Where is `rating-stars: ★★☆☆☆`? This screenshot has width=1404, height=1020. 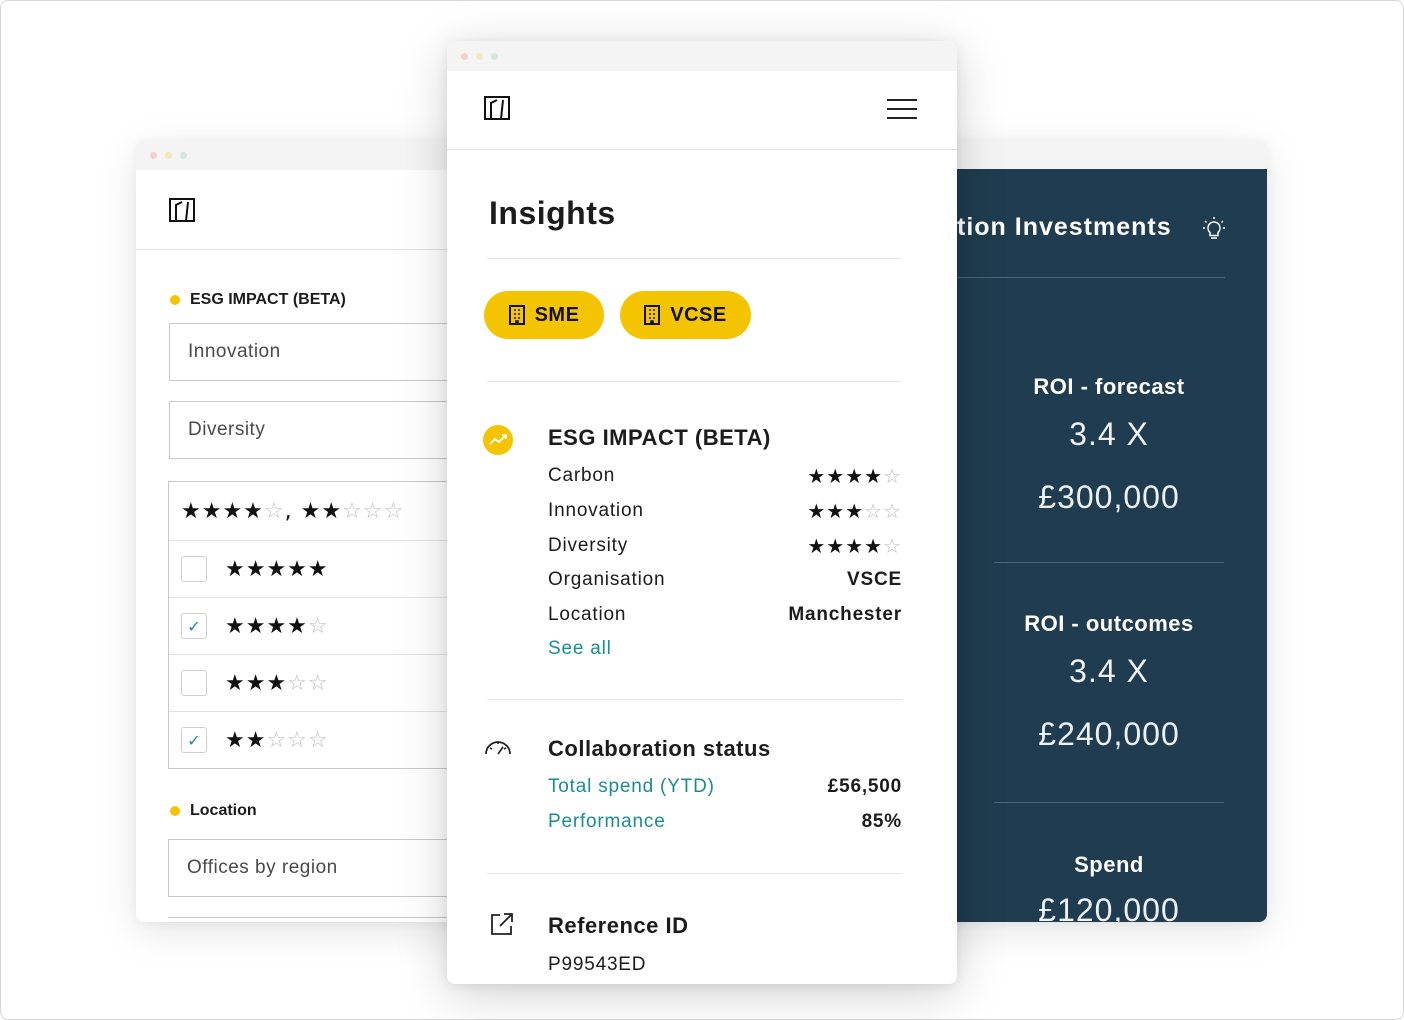 rating-stars: ★★☆☆☆ is located at coordinates (277, 740).